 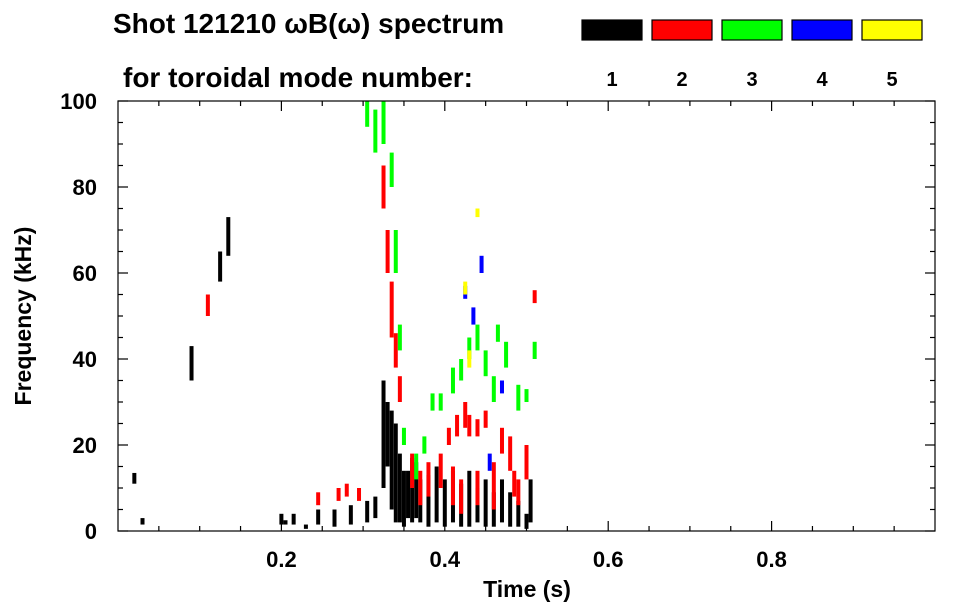 What do you see at coordinates (681, 80) in the screenshot?
I see `legend-label-mode-2: 2` at bounding box center [681, 80].